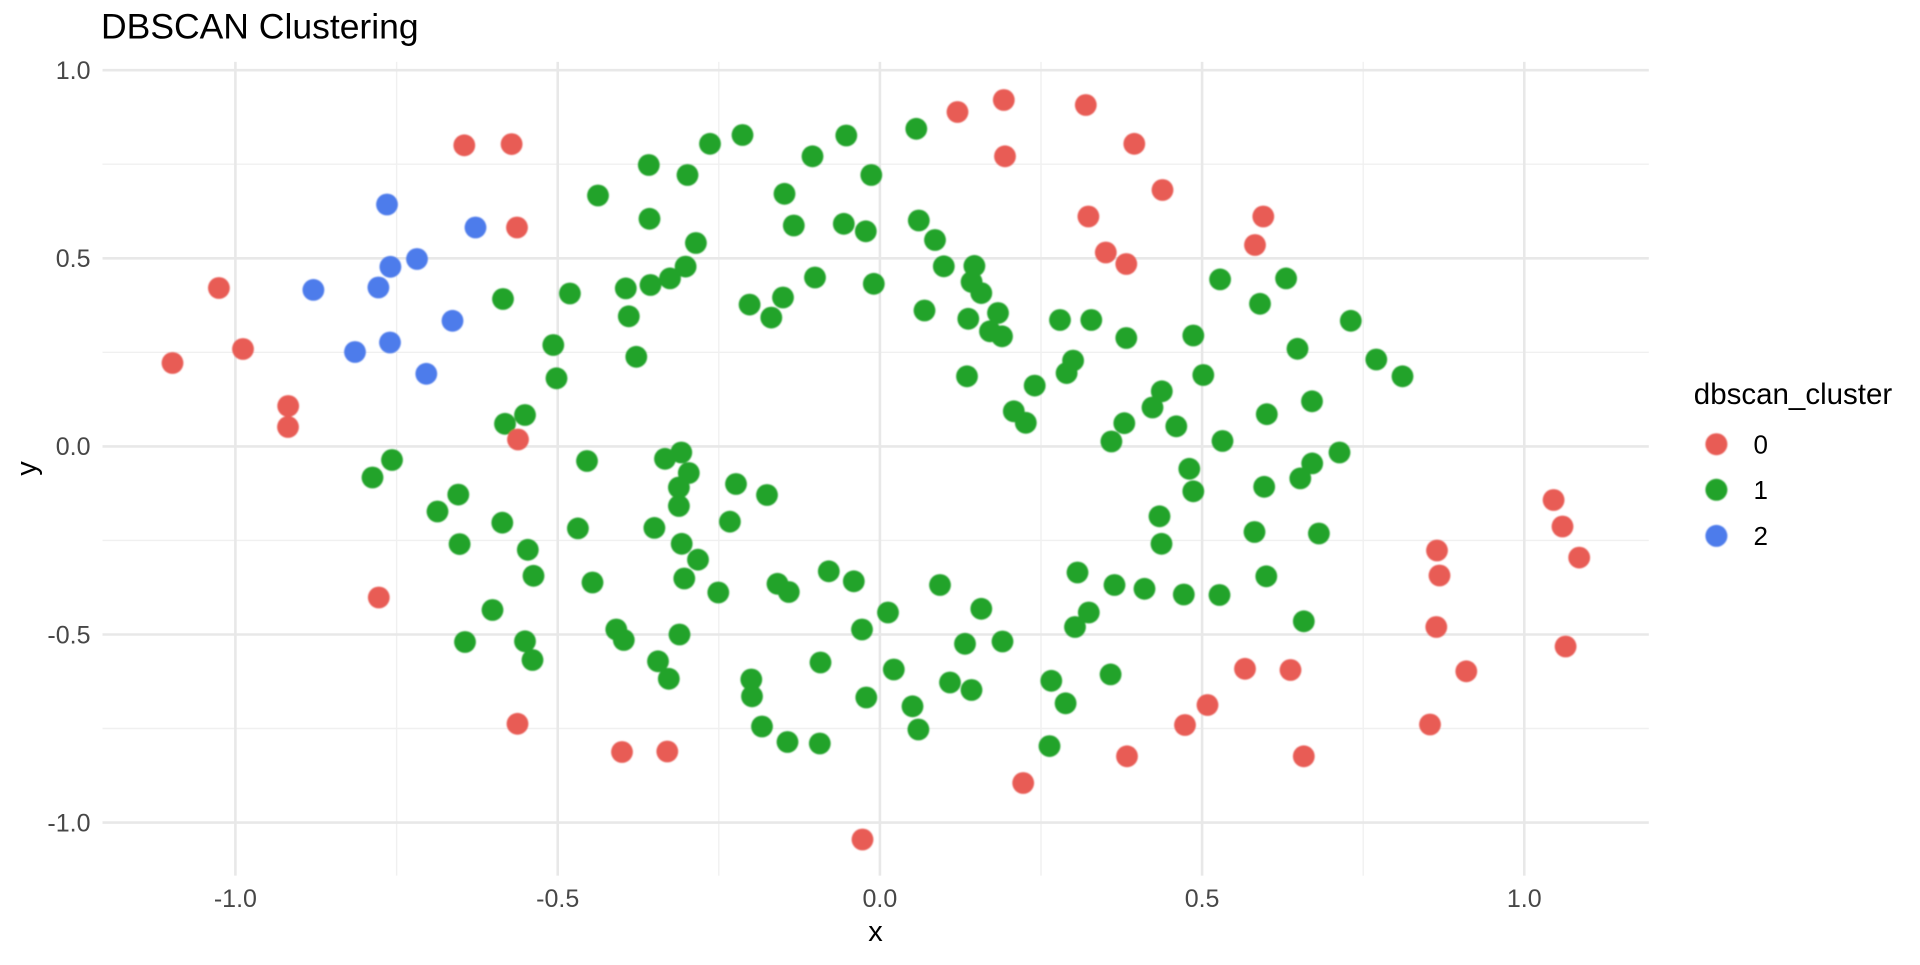  What do you see at coordinates (875, 932) in the screenshot?
I see `svg-text: x` at bounding box center [875, 932].